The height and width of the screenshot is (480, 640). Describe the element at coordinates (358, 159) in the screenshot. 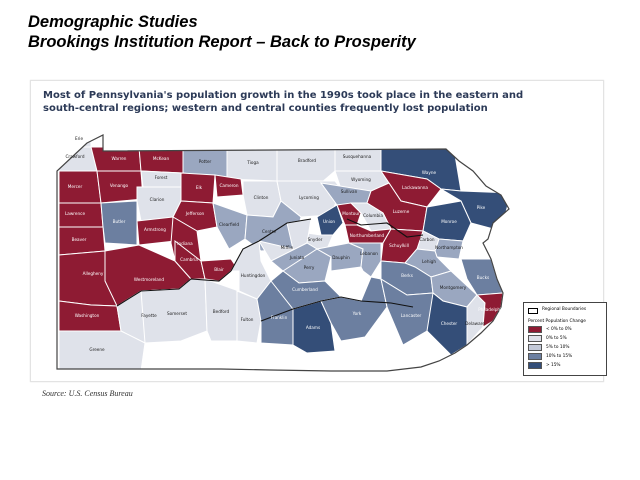

I see `county-susquehanna` at that location.